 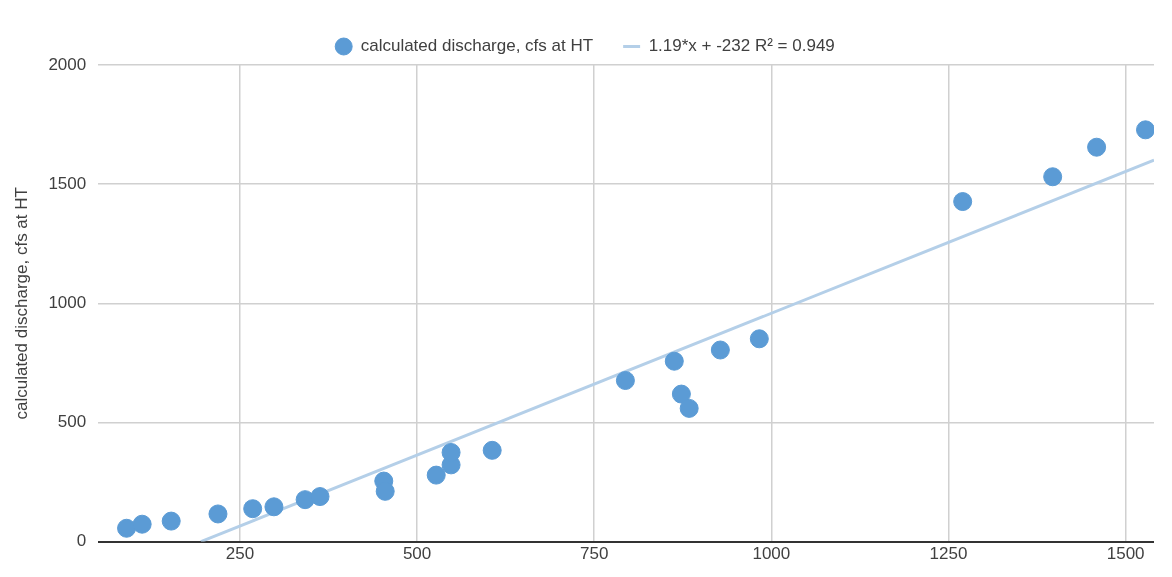 What do you see at coordinates (67, 302) in the screenshot?
I see `y-tick-label: 1000` at bounding box center [67, 302].